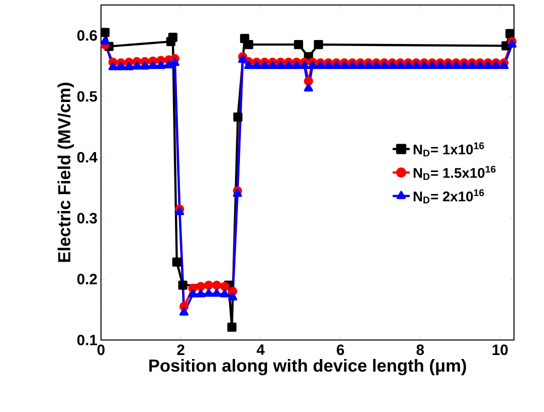 This screenshot has height=412, width=544. I want to click on x-axis-title: Position along with device length (μm), so click(307, 367).